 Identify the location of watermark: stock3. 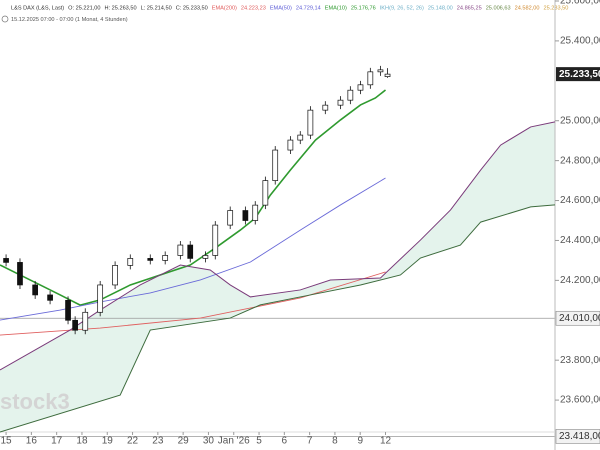
(35, 401).